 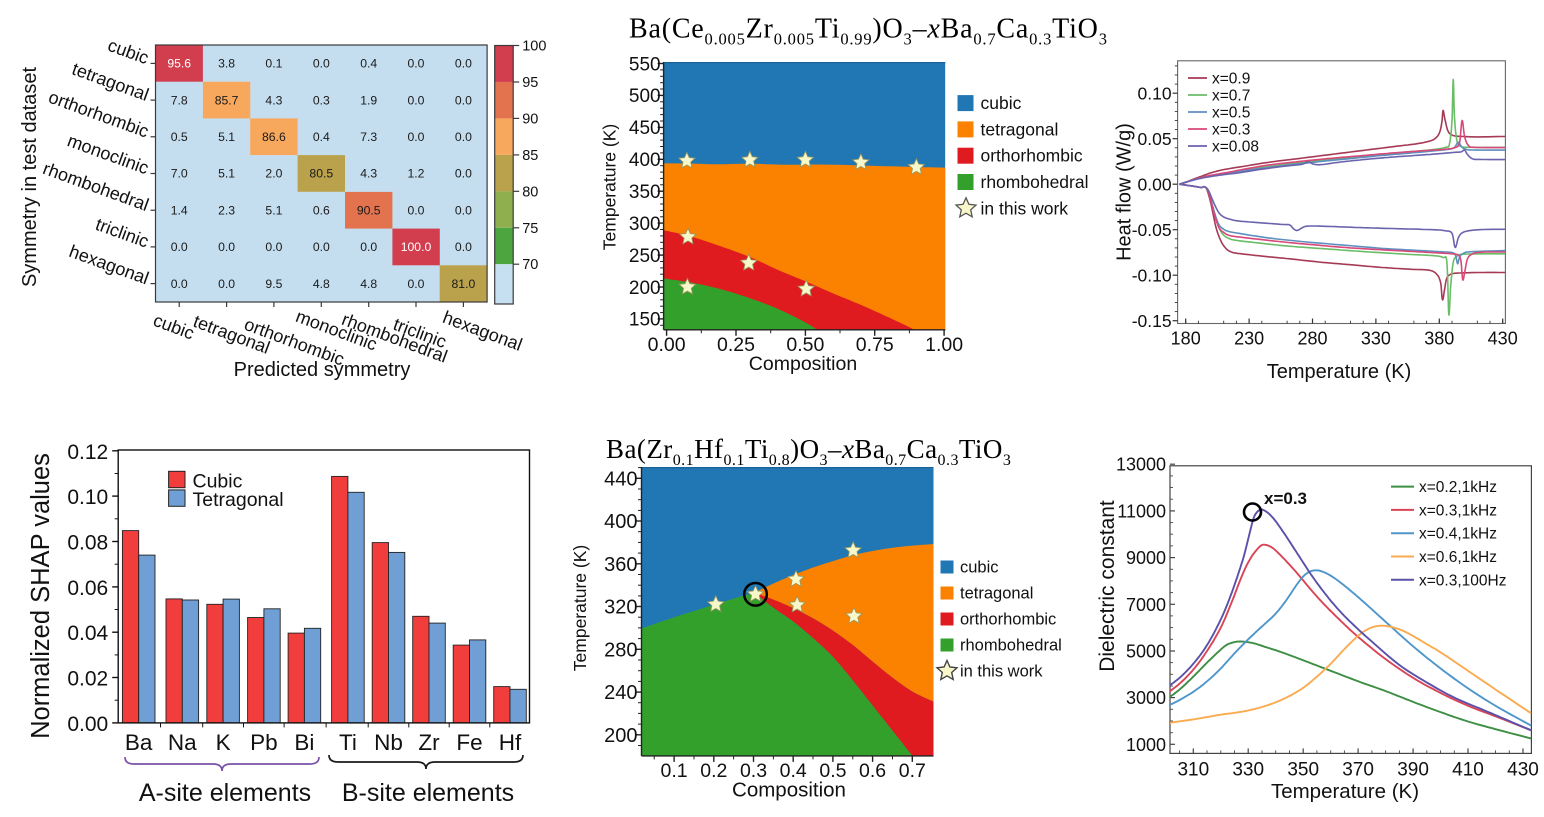 What do you see at coordinates (238, 500) in the screenshot?
I see `svg-text: Tetragonal` at bounding box center [238, 500].